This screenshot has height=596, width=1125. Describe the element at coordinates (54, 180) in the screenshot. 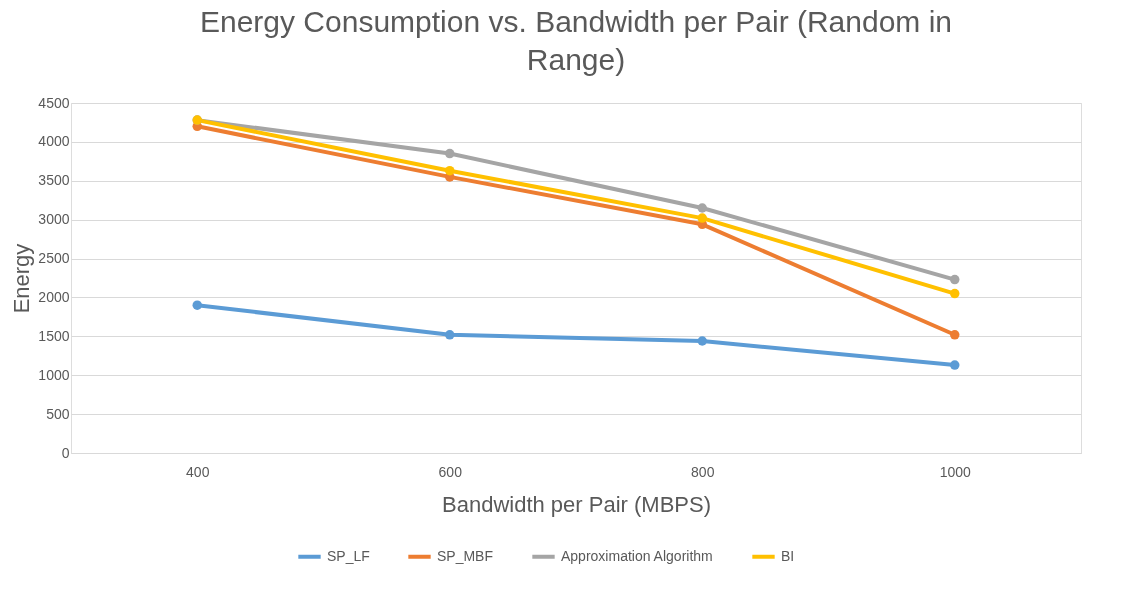

I see `y-tick-label: 3500` at that location.